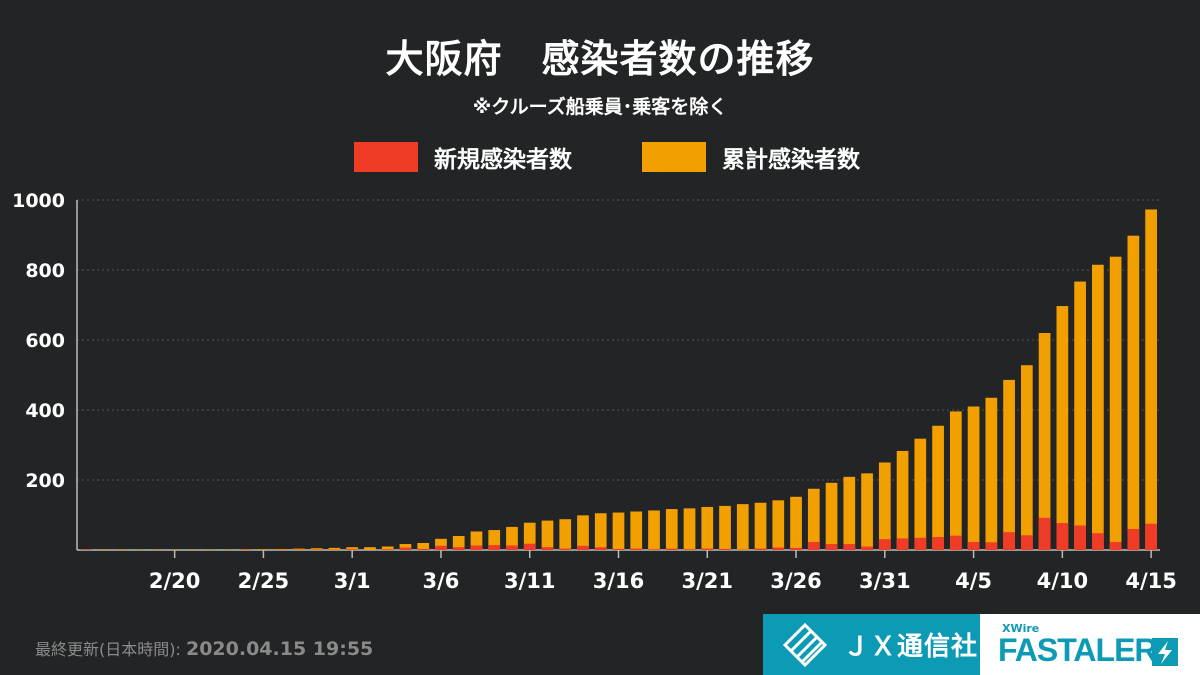  What do you see at coordinates (45, 481) in the screenshot?
I see `y-tick-label: 200` at bounding box center [45, 481].